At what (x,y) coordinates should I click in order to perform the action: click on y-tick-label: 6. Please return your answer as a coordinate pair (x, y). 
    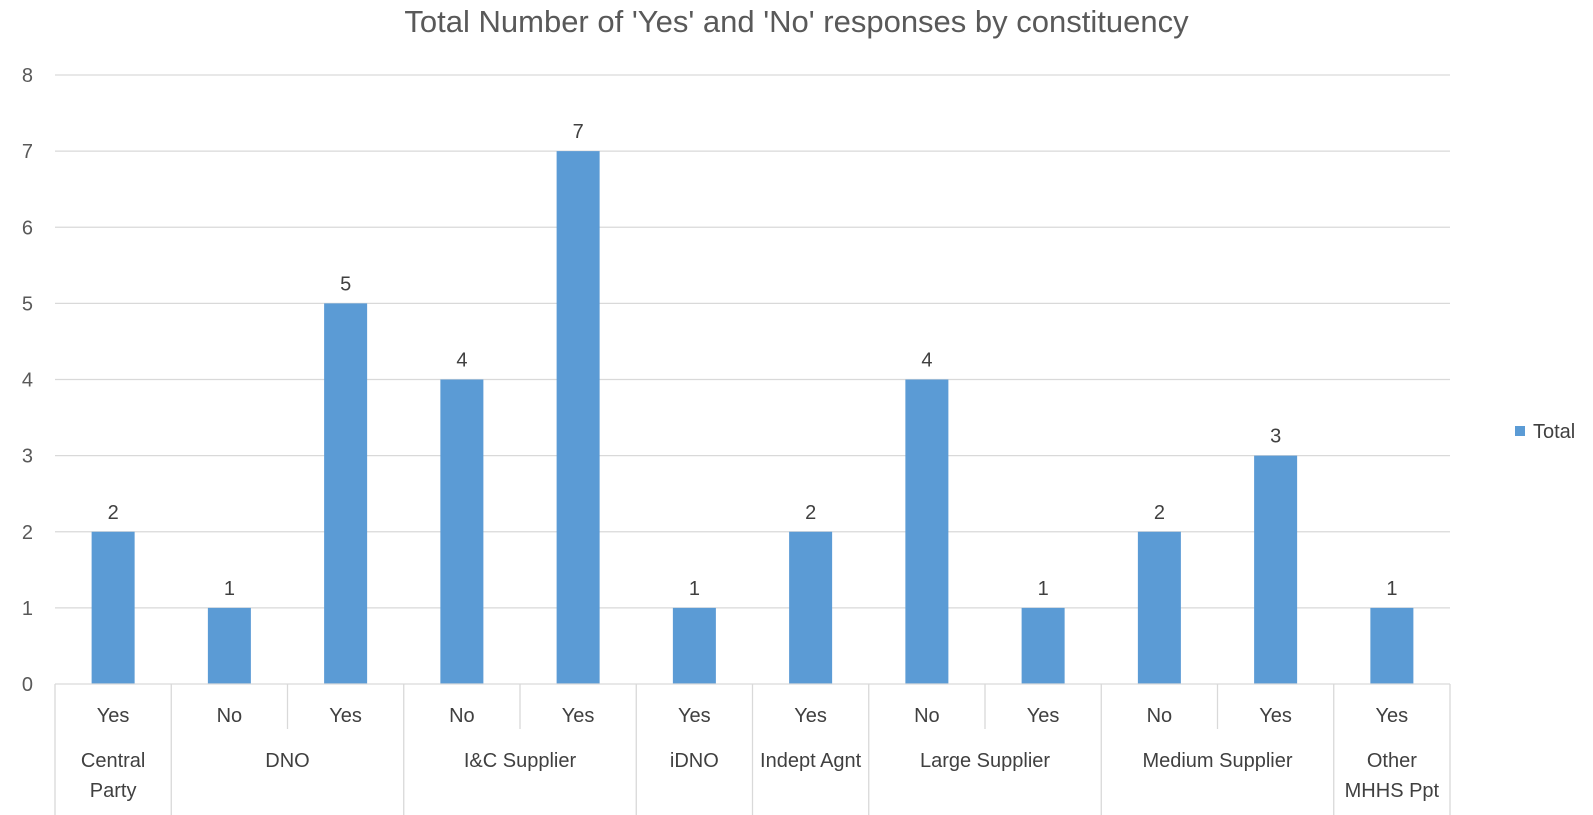
    Looking at the image, I should click on (27, 228).